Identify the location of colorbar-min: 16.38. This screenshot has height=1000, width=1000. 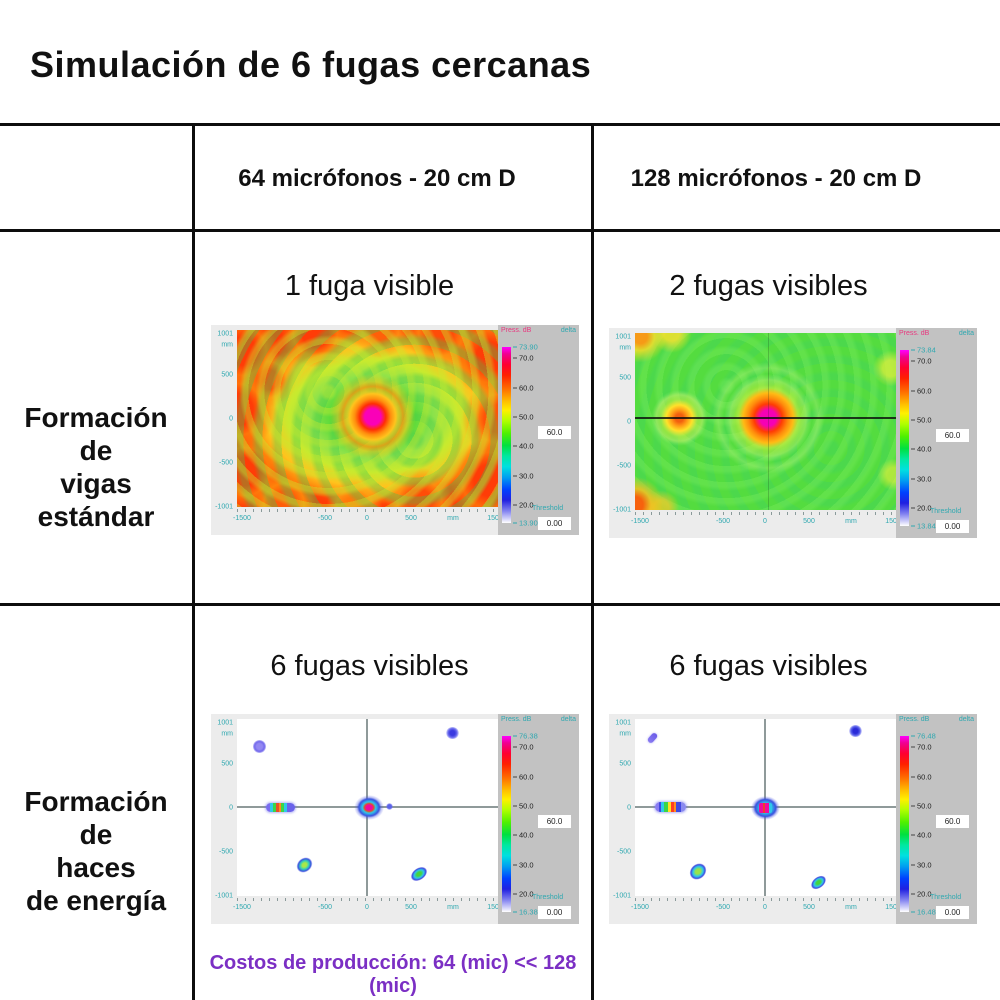
(525, 912).